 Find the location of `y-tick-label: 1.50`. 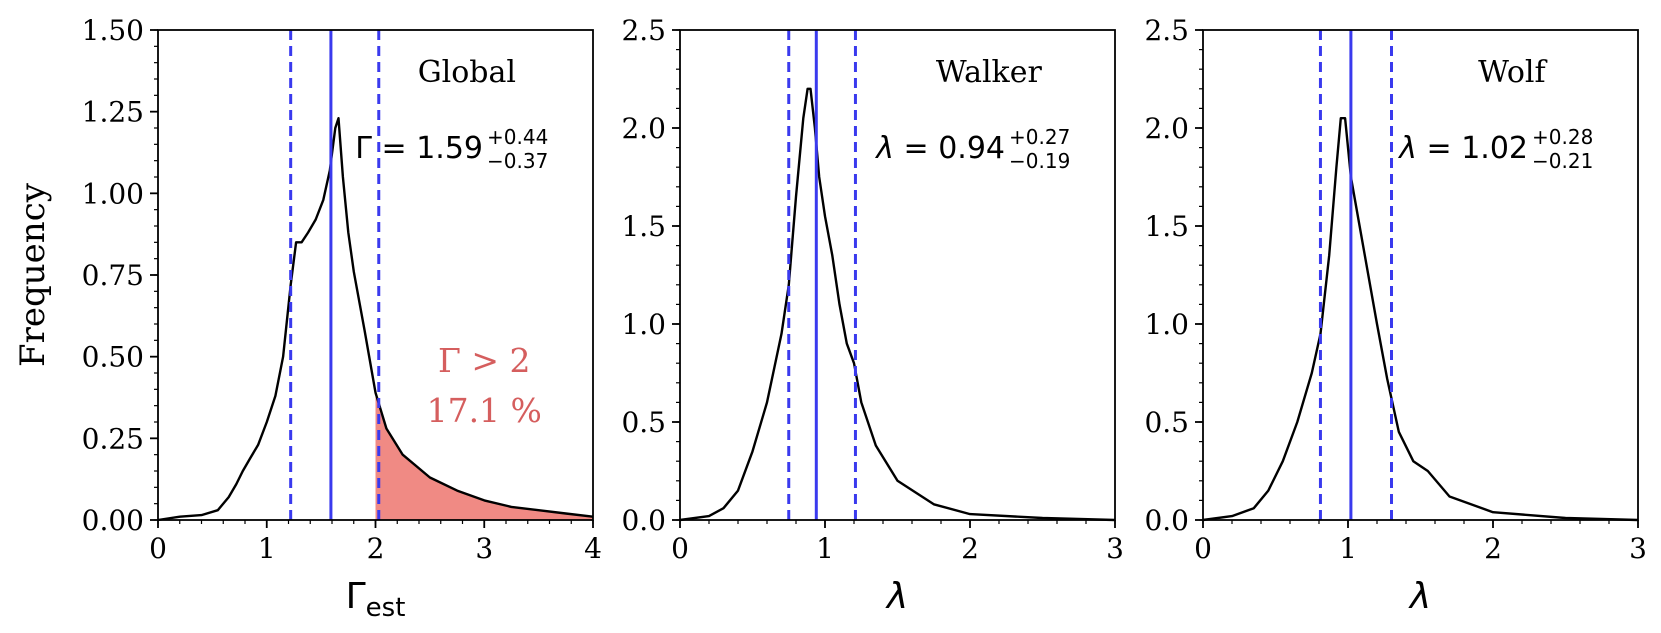

y-tick-label: 1.50 is located at coordinates (113, 30).